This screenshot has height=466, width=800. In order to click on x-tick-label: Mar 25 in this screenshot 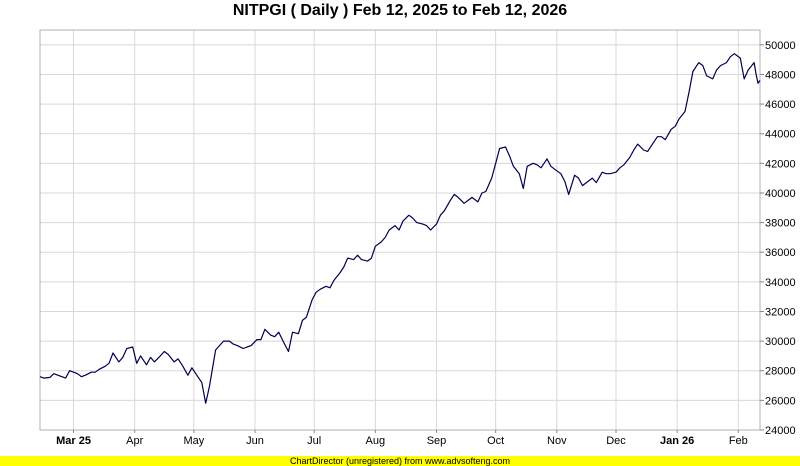, I will do `click(73, 441)`.